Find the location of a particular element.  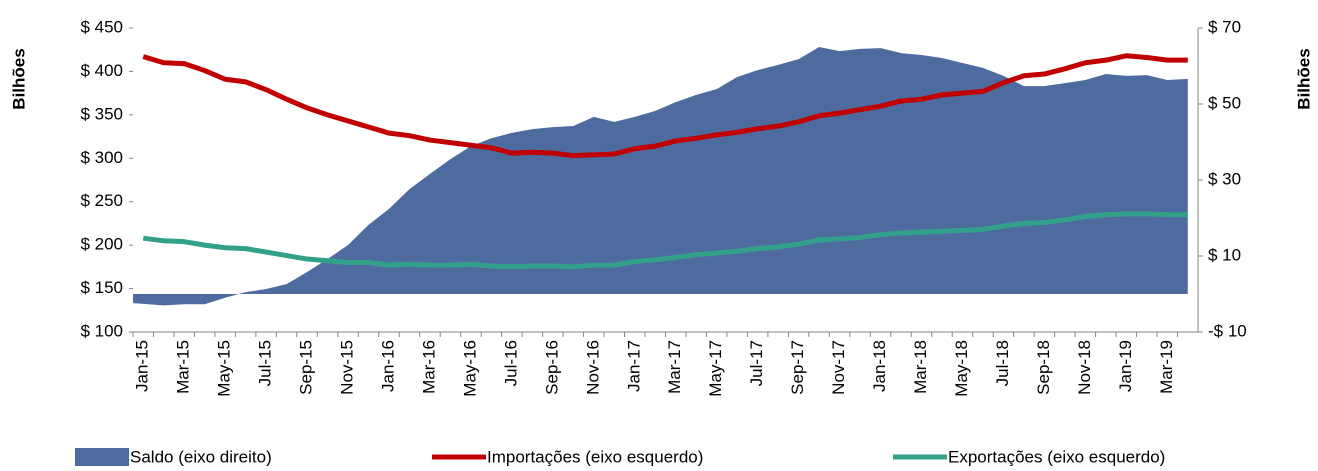

legend-swatch is located at coordinates (102, 457).